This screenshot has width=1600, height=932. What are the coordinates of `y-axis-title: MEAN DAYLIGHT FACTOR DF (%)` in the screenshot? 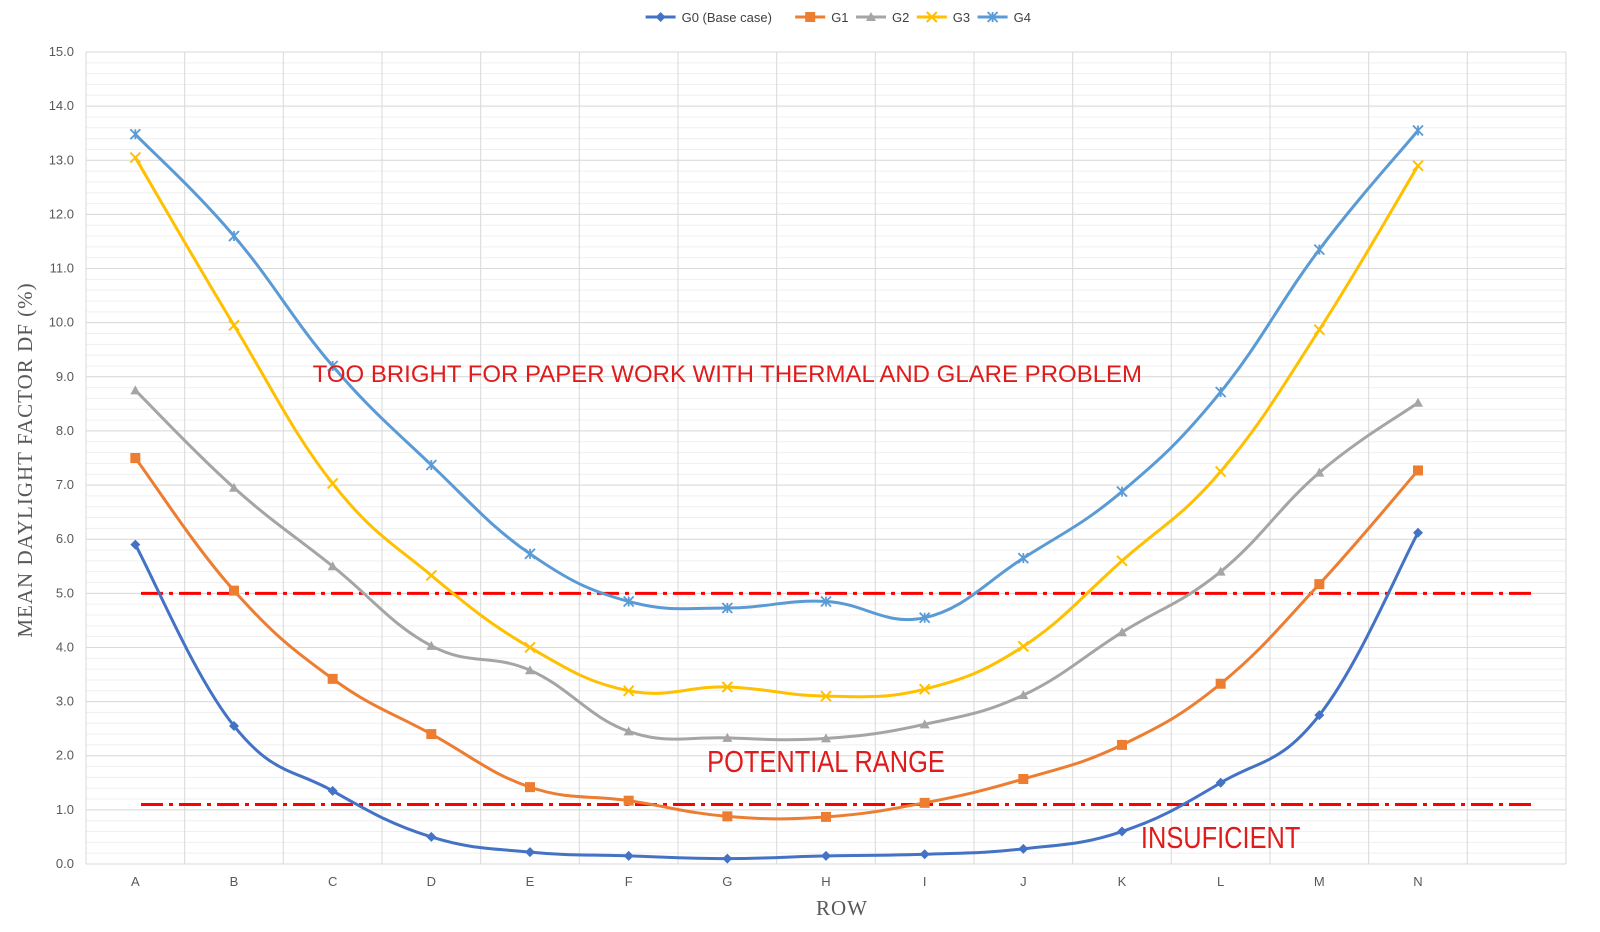 It's located at (25, 459).